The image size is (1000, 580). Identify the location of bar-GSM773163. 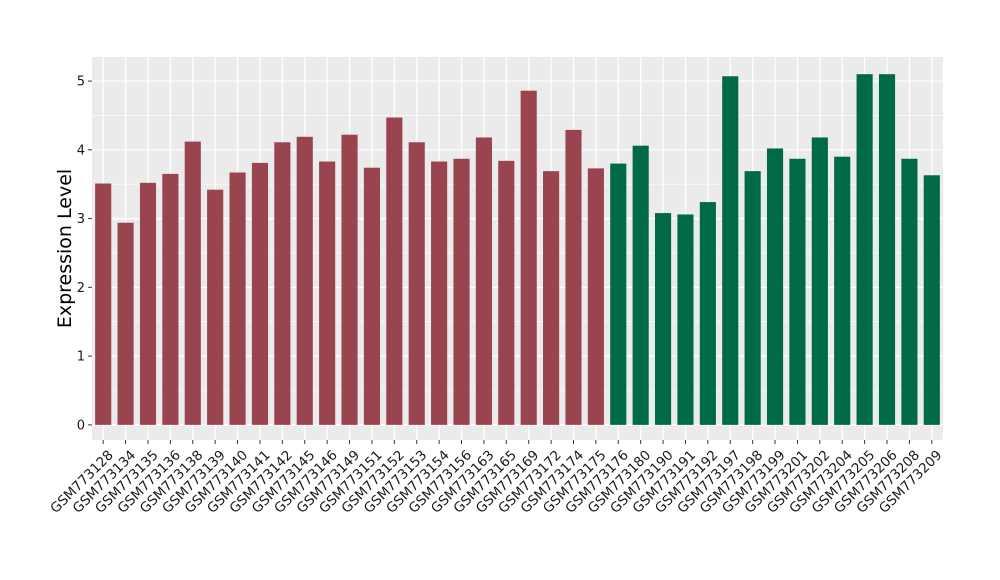
(483, 281).